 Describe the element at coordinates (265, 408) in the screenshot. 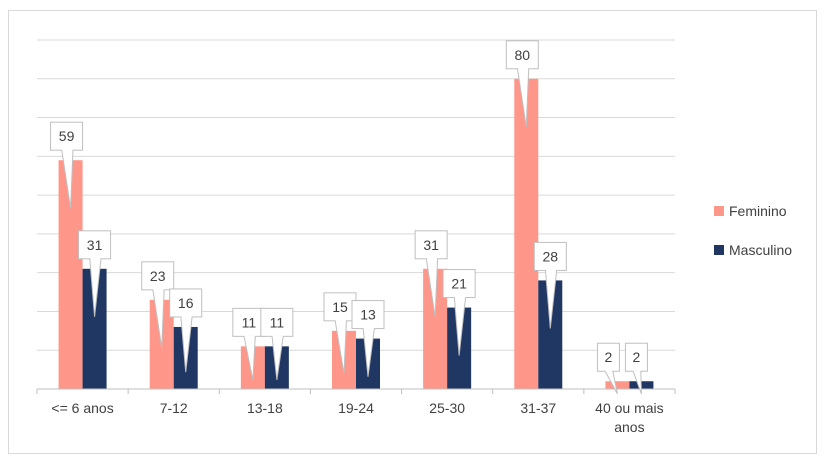

I see `x-tick-label: 13-18` at that location.